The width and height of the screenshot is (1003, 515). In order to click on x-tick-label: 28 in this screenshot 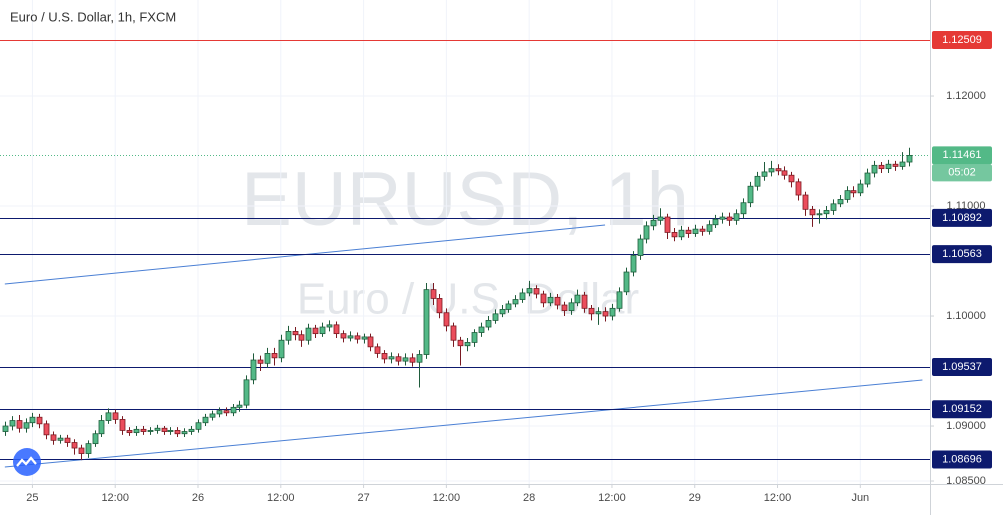, I will do `click(529, 498)`.